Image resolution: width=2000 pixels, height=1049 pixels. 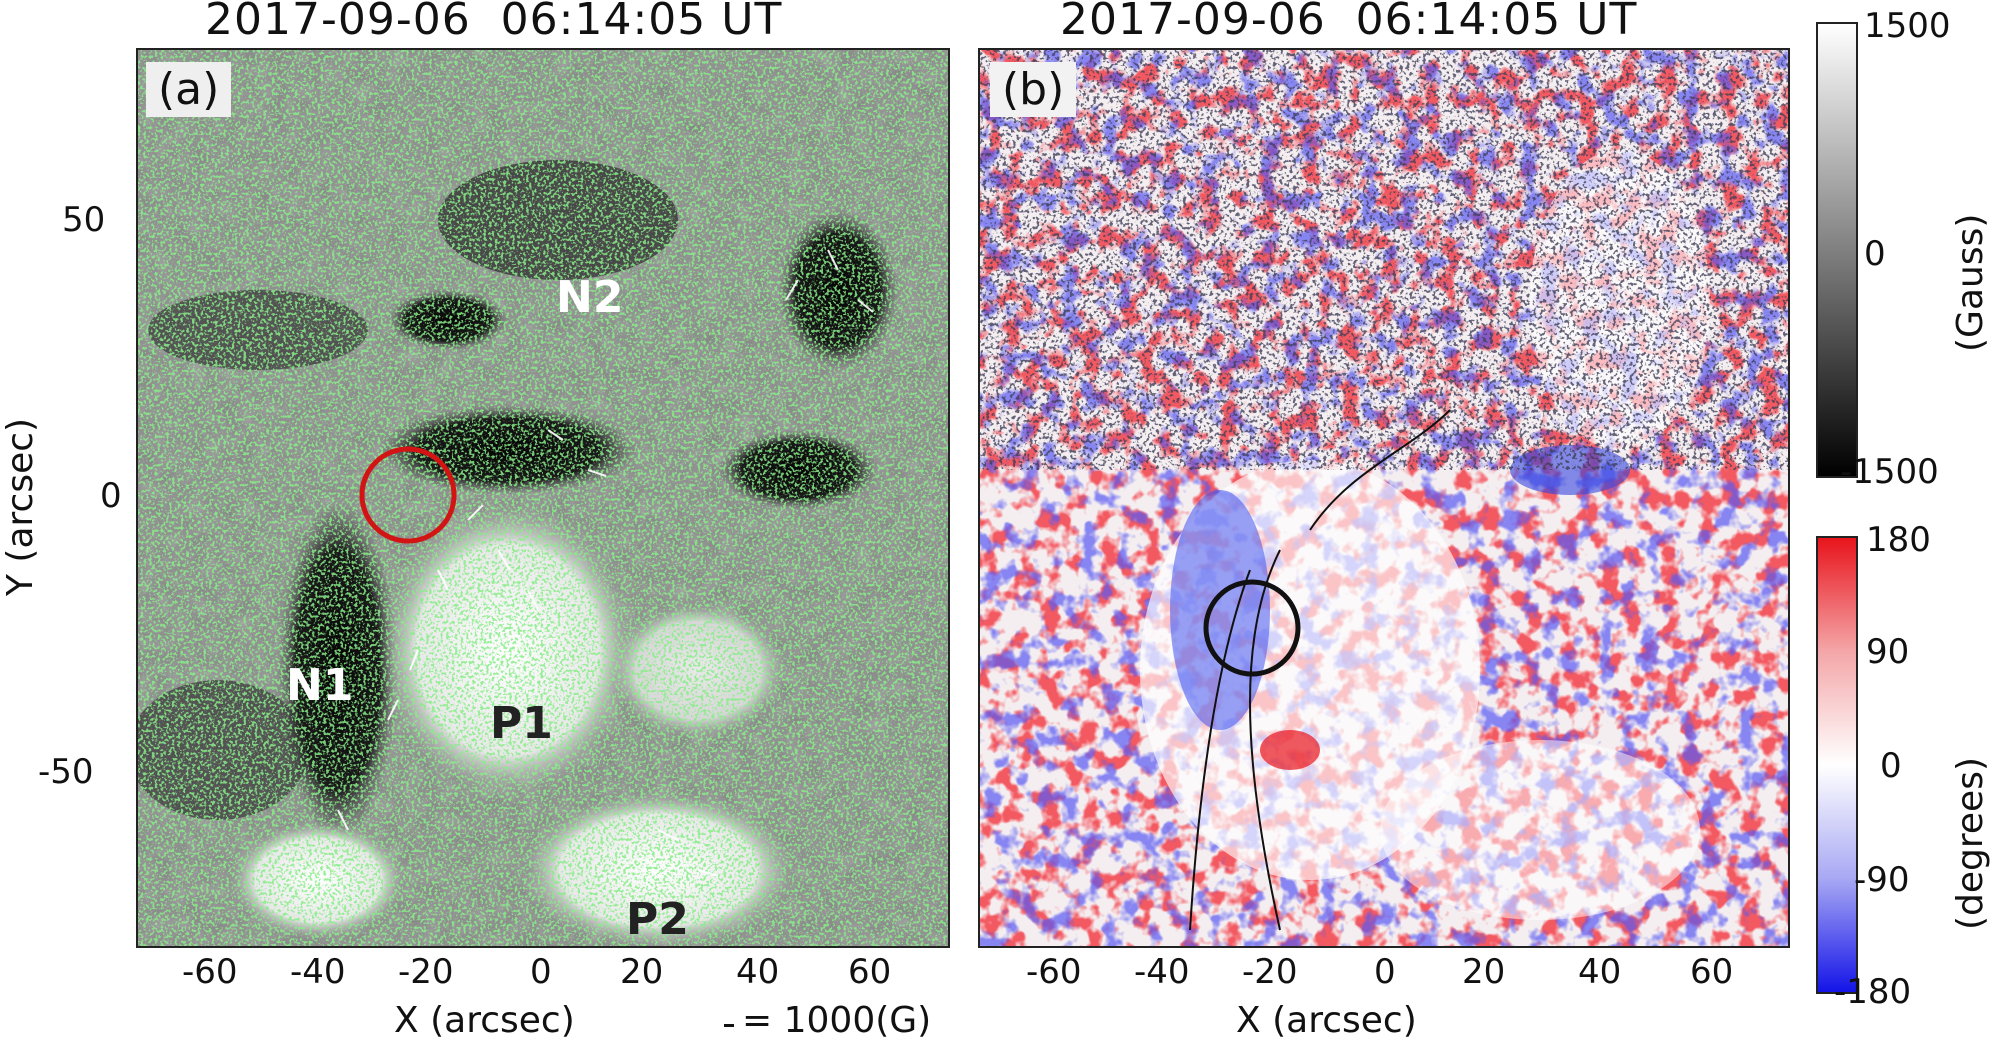 I want to click on panel-b-label: (b), so click(x=1033, y=89).